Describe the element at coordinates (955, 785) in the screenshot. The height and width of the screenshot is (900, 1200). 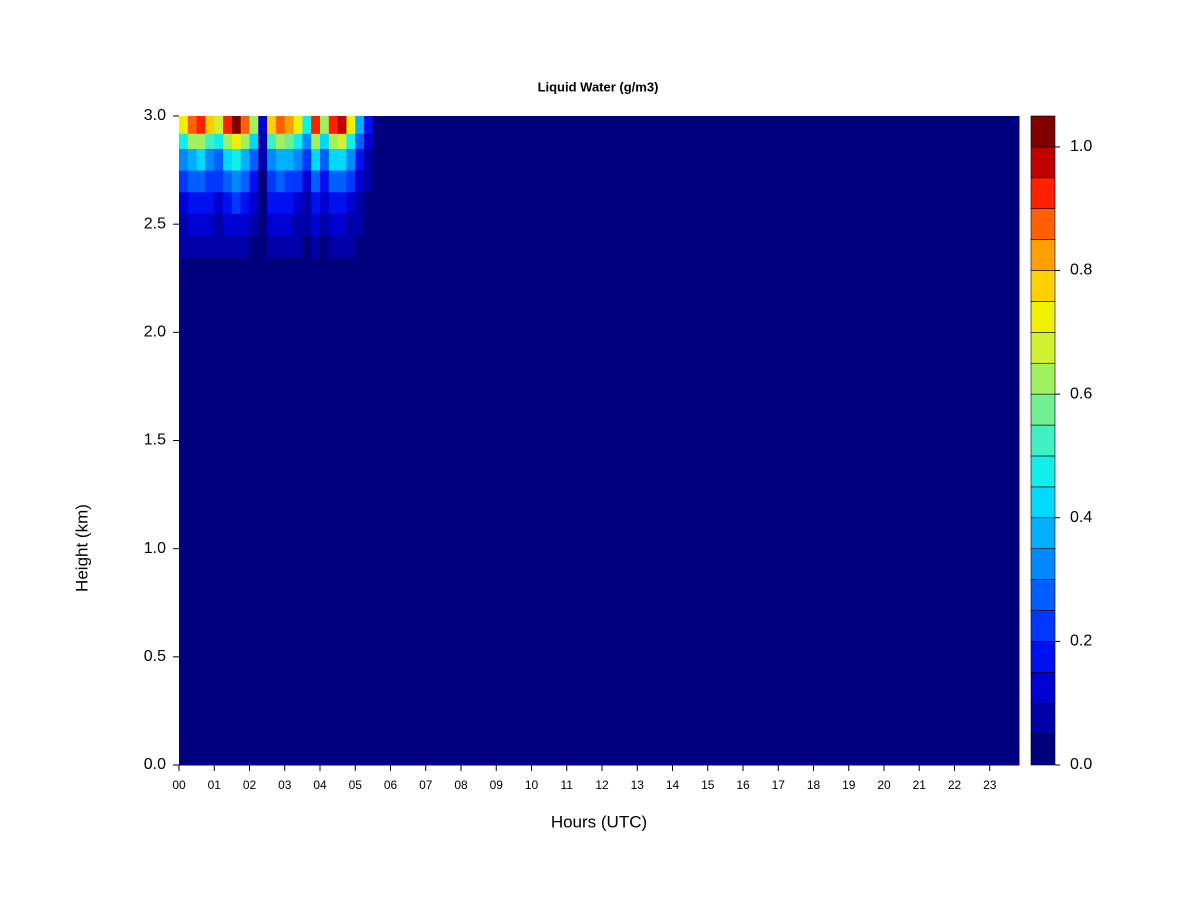
I see `x-tick-label: 22` at that location.